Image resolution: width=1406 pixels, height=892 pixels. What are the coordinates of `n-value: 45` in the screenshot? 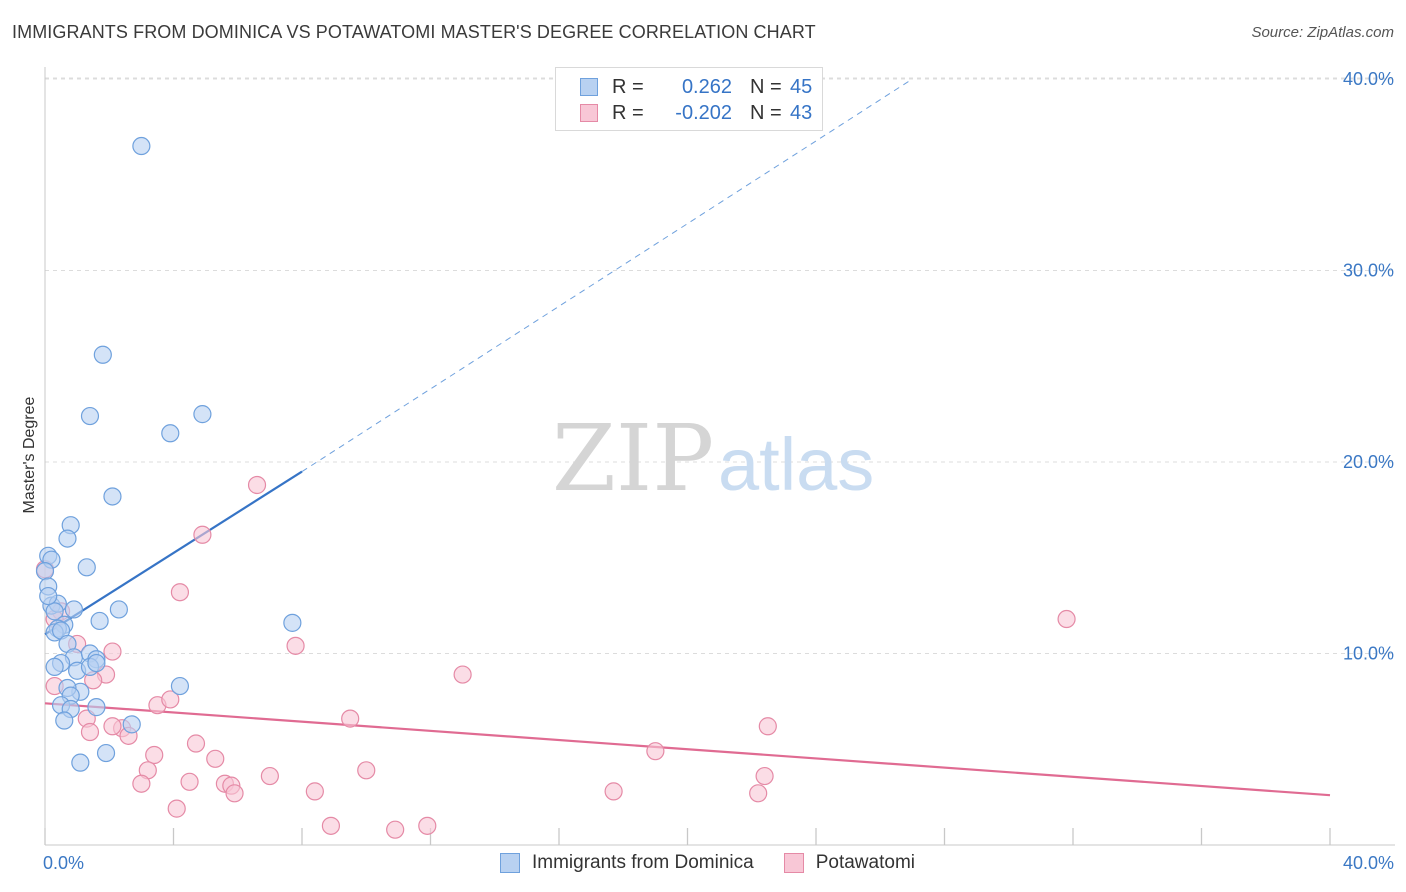 It's located at (801, 86).